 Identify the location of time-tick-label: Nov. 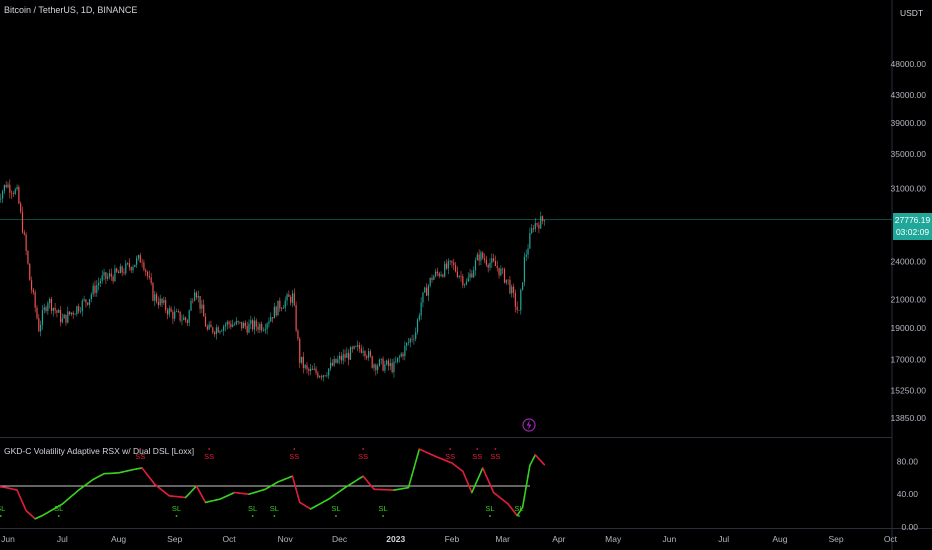
(286, 539).